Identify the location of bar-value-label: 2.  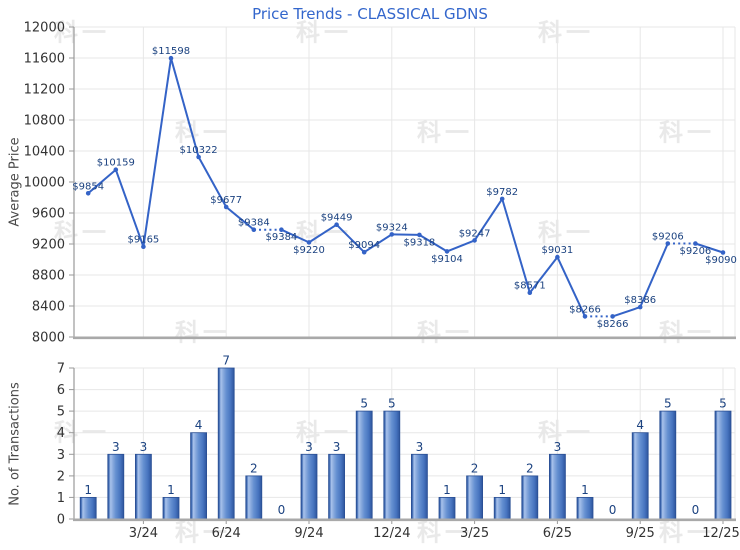
(254, 468).